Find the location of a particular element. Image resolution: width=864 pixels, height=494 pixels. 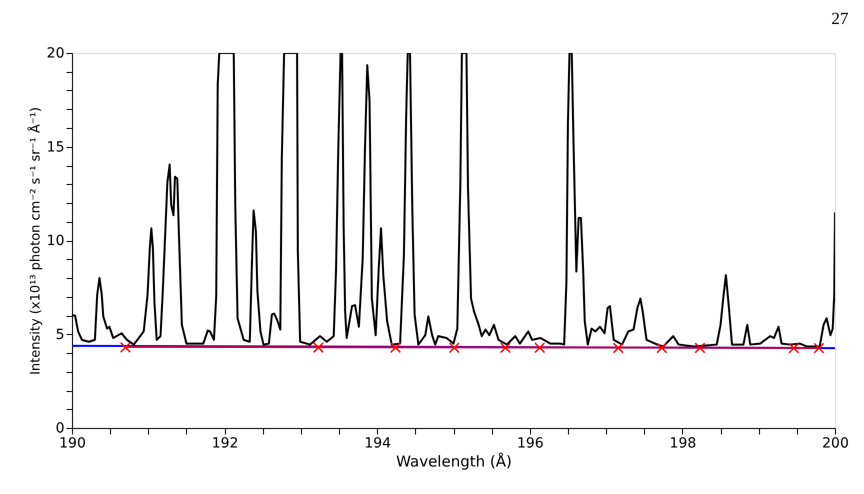

x-tick-label: 192 is located at coordinates (225, 444).